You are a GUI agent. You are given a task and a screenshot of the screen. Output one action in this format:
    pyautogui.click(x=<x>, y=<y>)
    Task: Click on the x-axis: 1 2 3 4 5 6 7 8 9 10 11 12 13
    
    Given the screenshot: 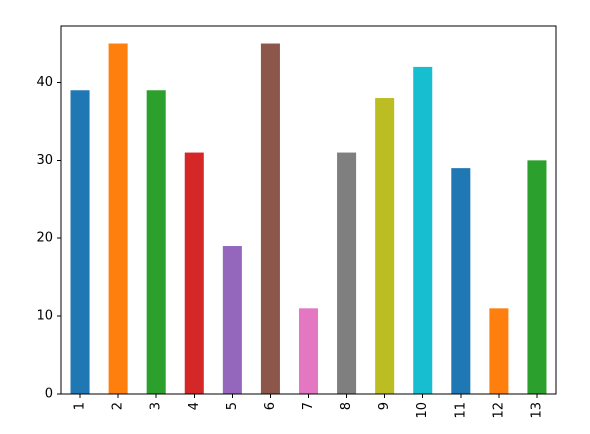 What is the action you would take?
    pyautogui.click(x=308, y=406)
    